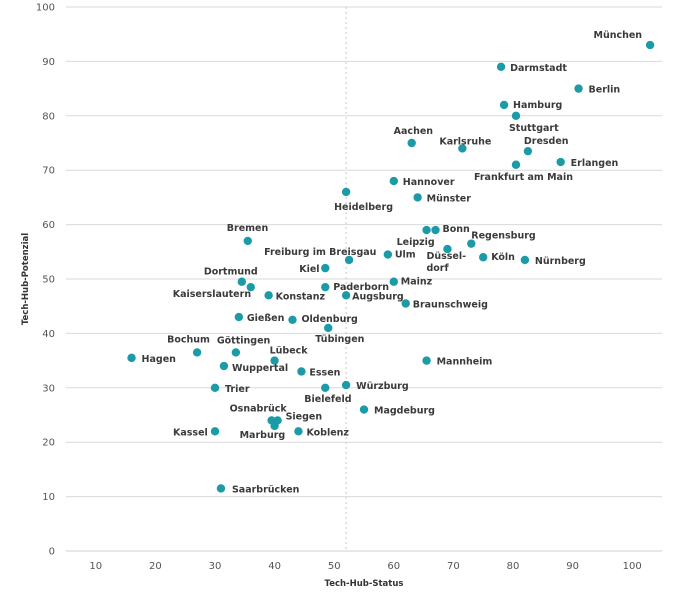 This screenshot has width=700, height=592. Describe the element at coordinates (513, 566) in the screenshot. I see `x-tick-label: 80` at that location.